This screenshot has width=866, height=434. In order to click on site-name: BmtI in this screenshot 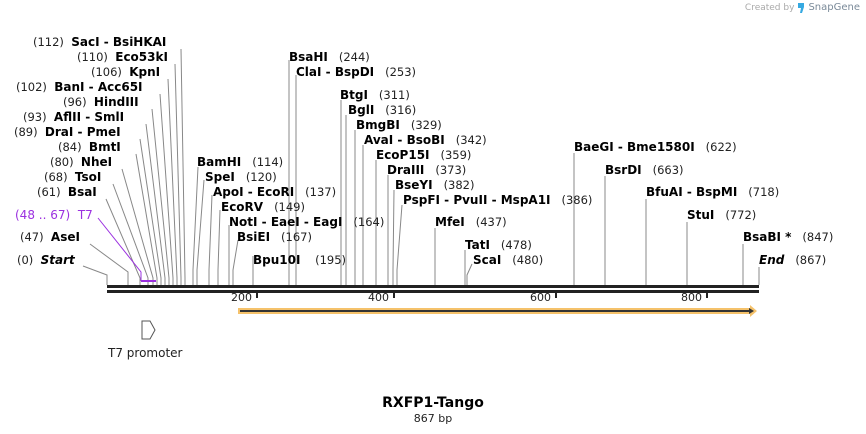, I will do `click(104, 147)`.